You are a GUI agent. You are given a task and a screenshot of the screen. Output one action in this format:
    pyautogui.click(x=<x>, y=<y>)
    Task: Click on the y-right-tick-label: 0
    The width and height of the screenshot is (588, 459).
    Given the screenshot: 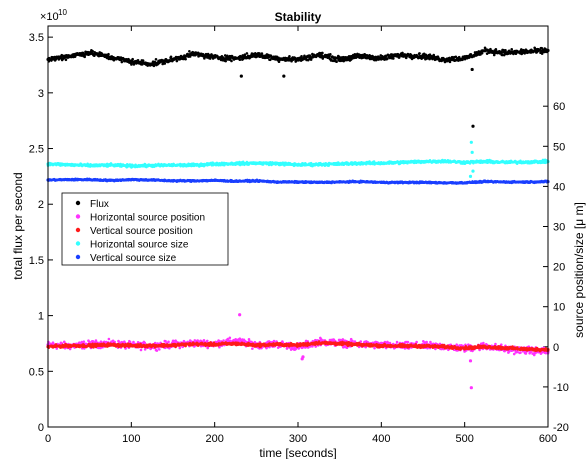 What is the action you would take?
    pyautogui.click(x=556, y=348)
    